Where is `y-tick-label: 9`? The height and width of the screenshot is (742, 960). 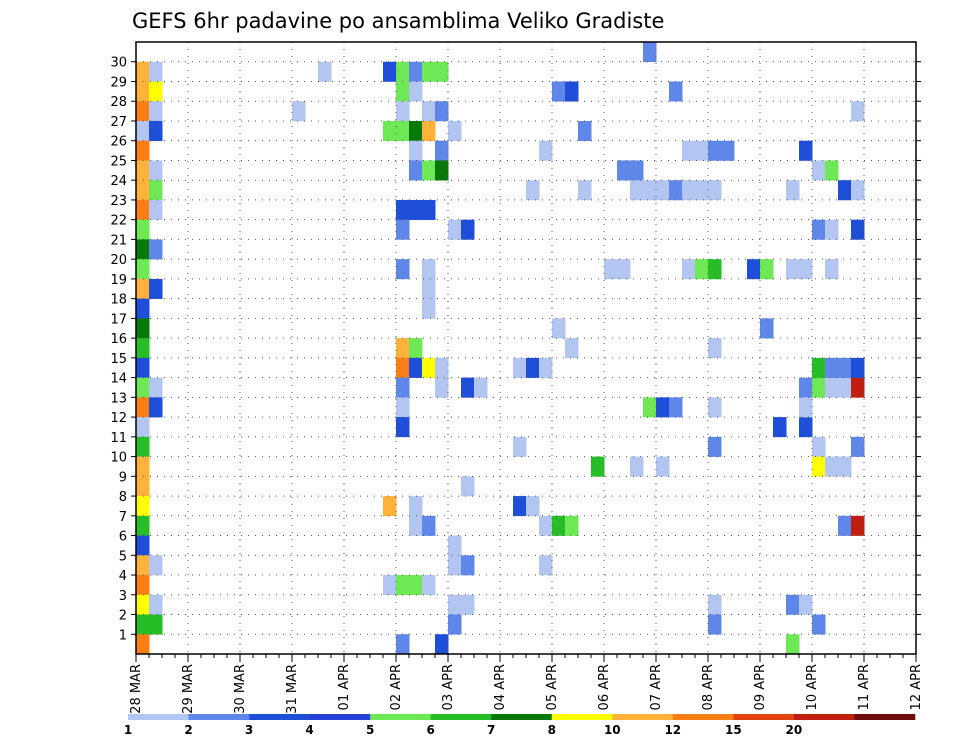
y-tick-label: 9 is located at coordinates (123, 477).